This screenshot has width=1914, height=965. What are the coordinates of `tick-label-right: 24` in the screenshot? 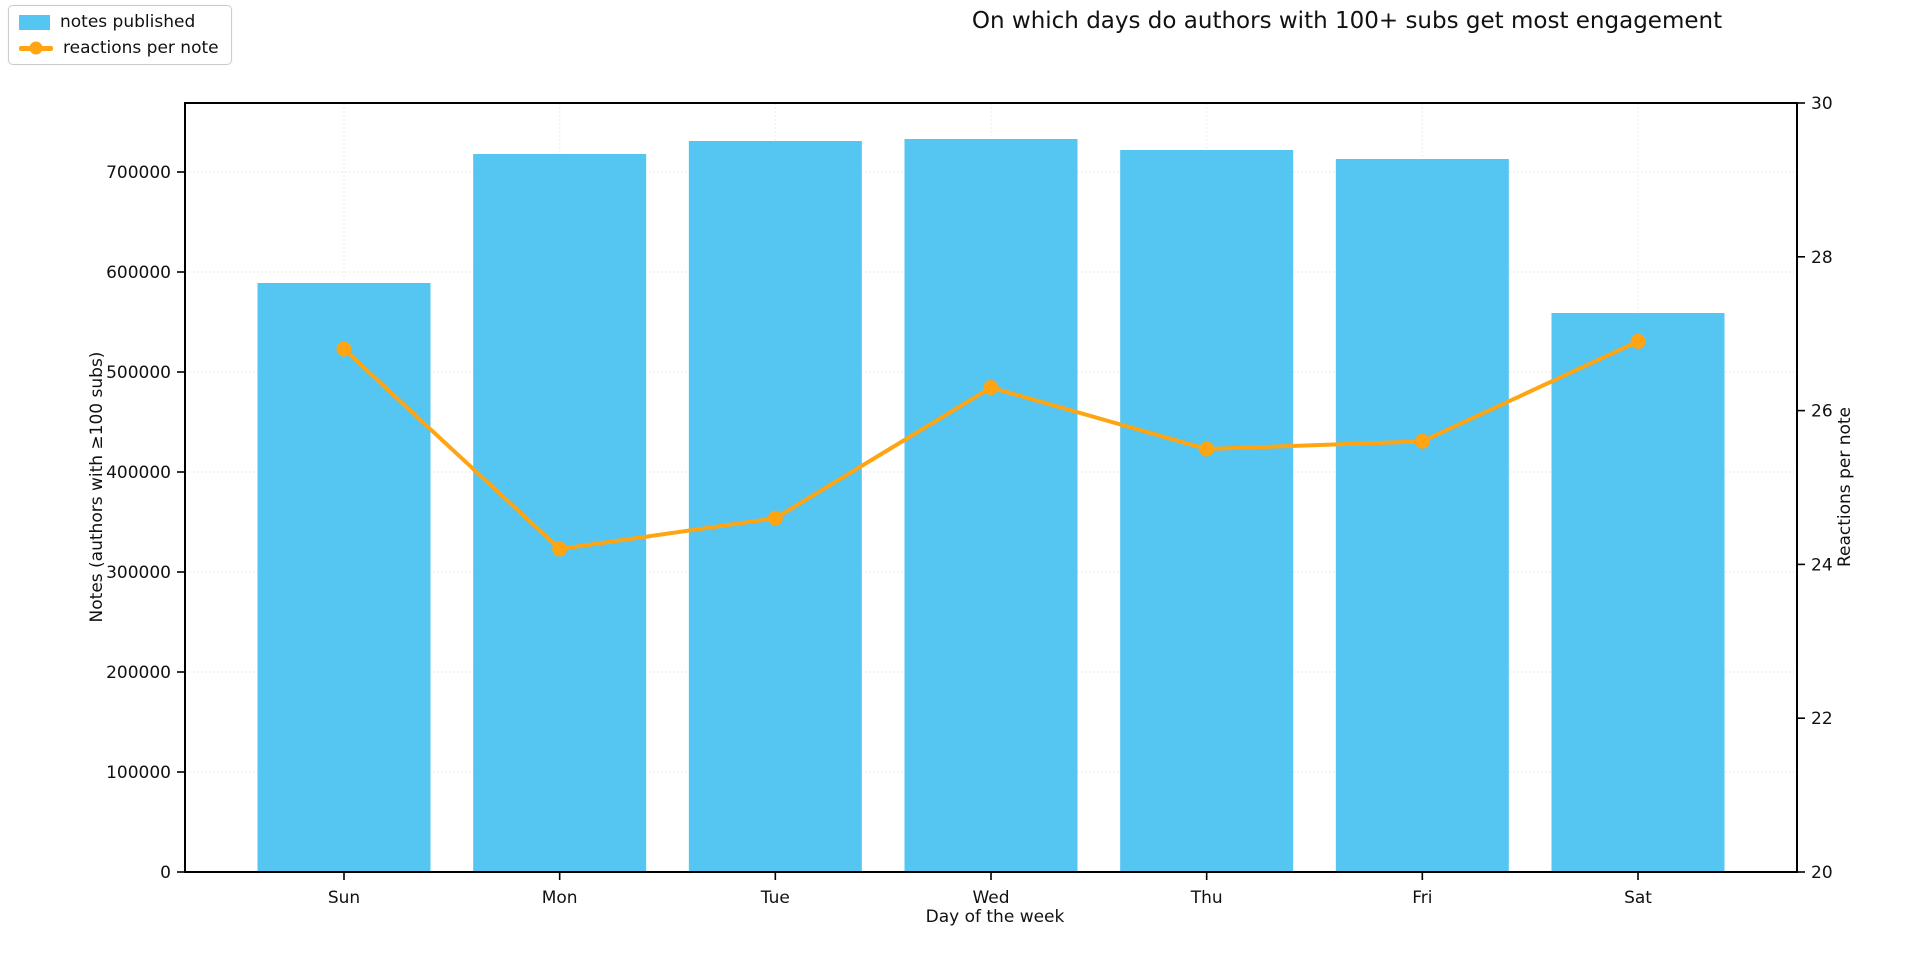 It's located at (1822, 565).